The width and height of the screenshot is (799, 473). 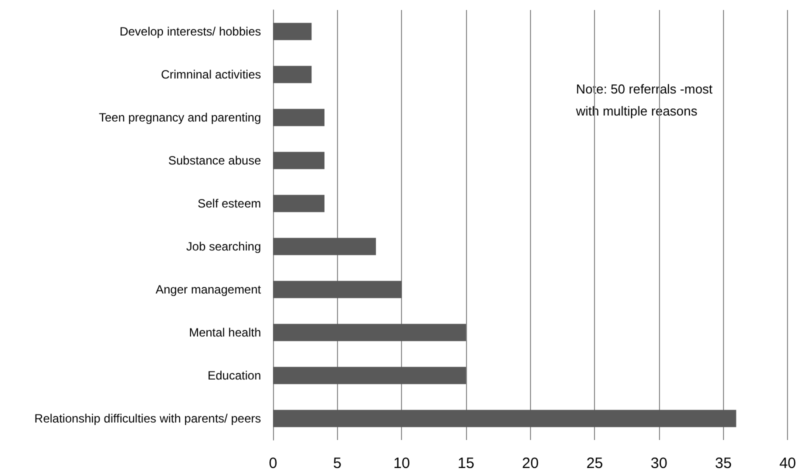 What do you see at coordinates (723, 463) in the screenshot?
I see `x-tick-label: 35` at bounding box center [723, 463].